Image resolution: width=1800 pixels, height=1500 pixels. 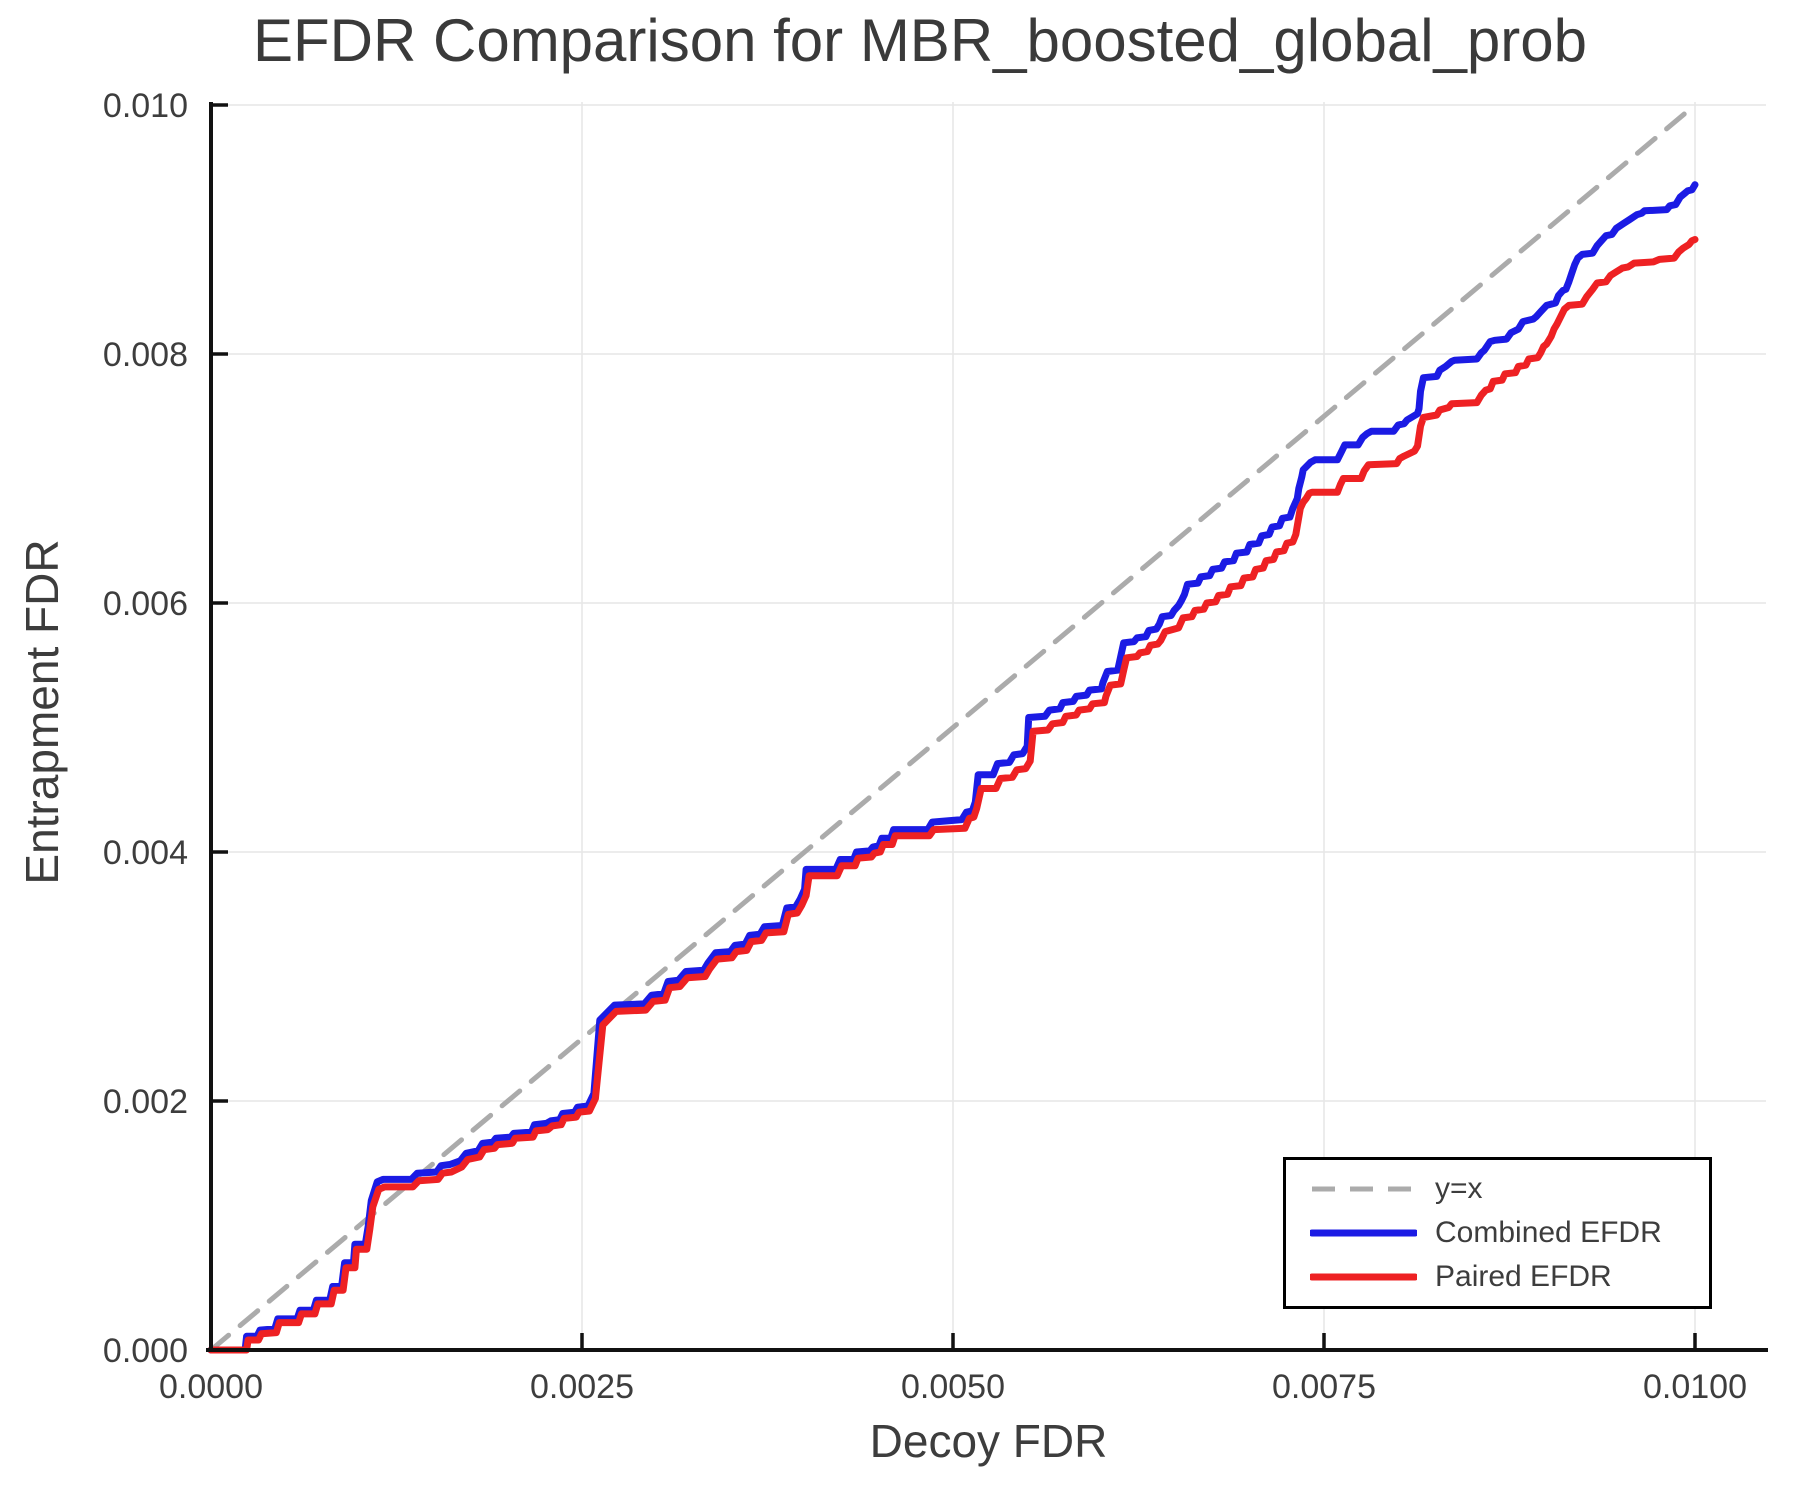 I want to click on y-axis-label: Entrapment FDR, so click(x=42, y=712).